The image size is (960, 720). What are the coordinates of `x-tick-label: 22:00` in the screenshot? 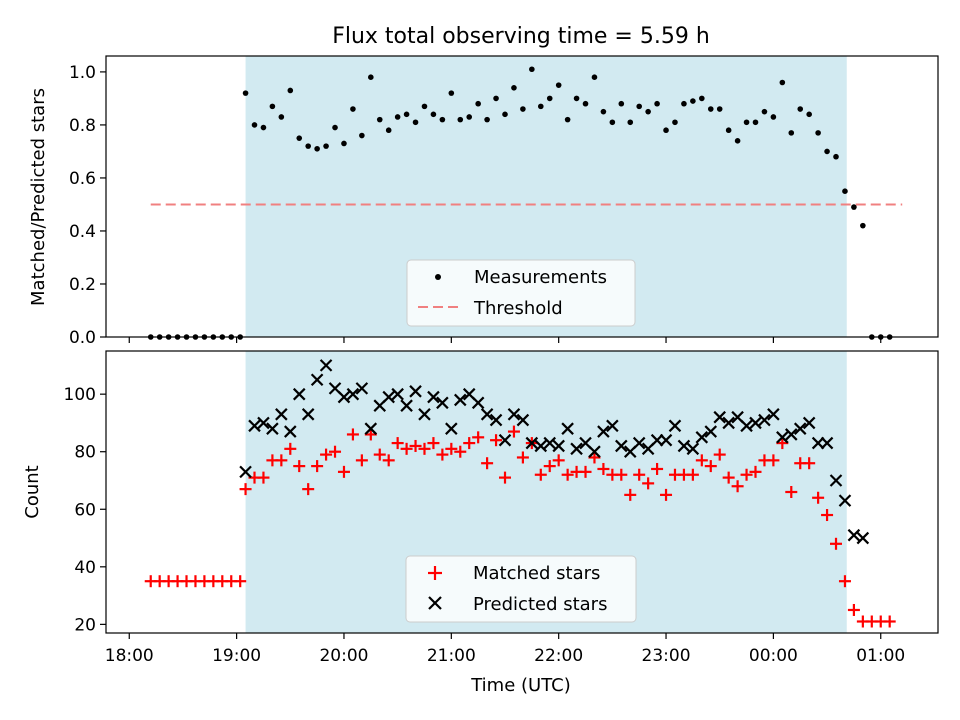 It's located at (558, 656).